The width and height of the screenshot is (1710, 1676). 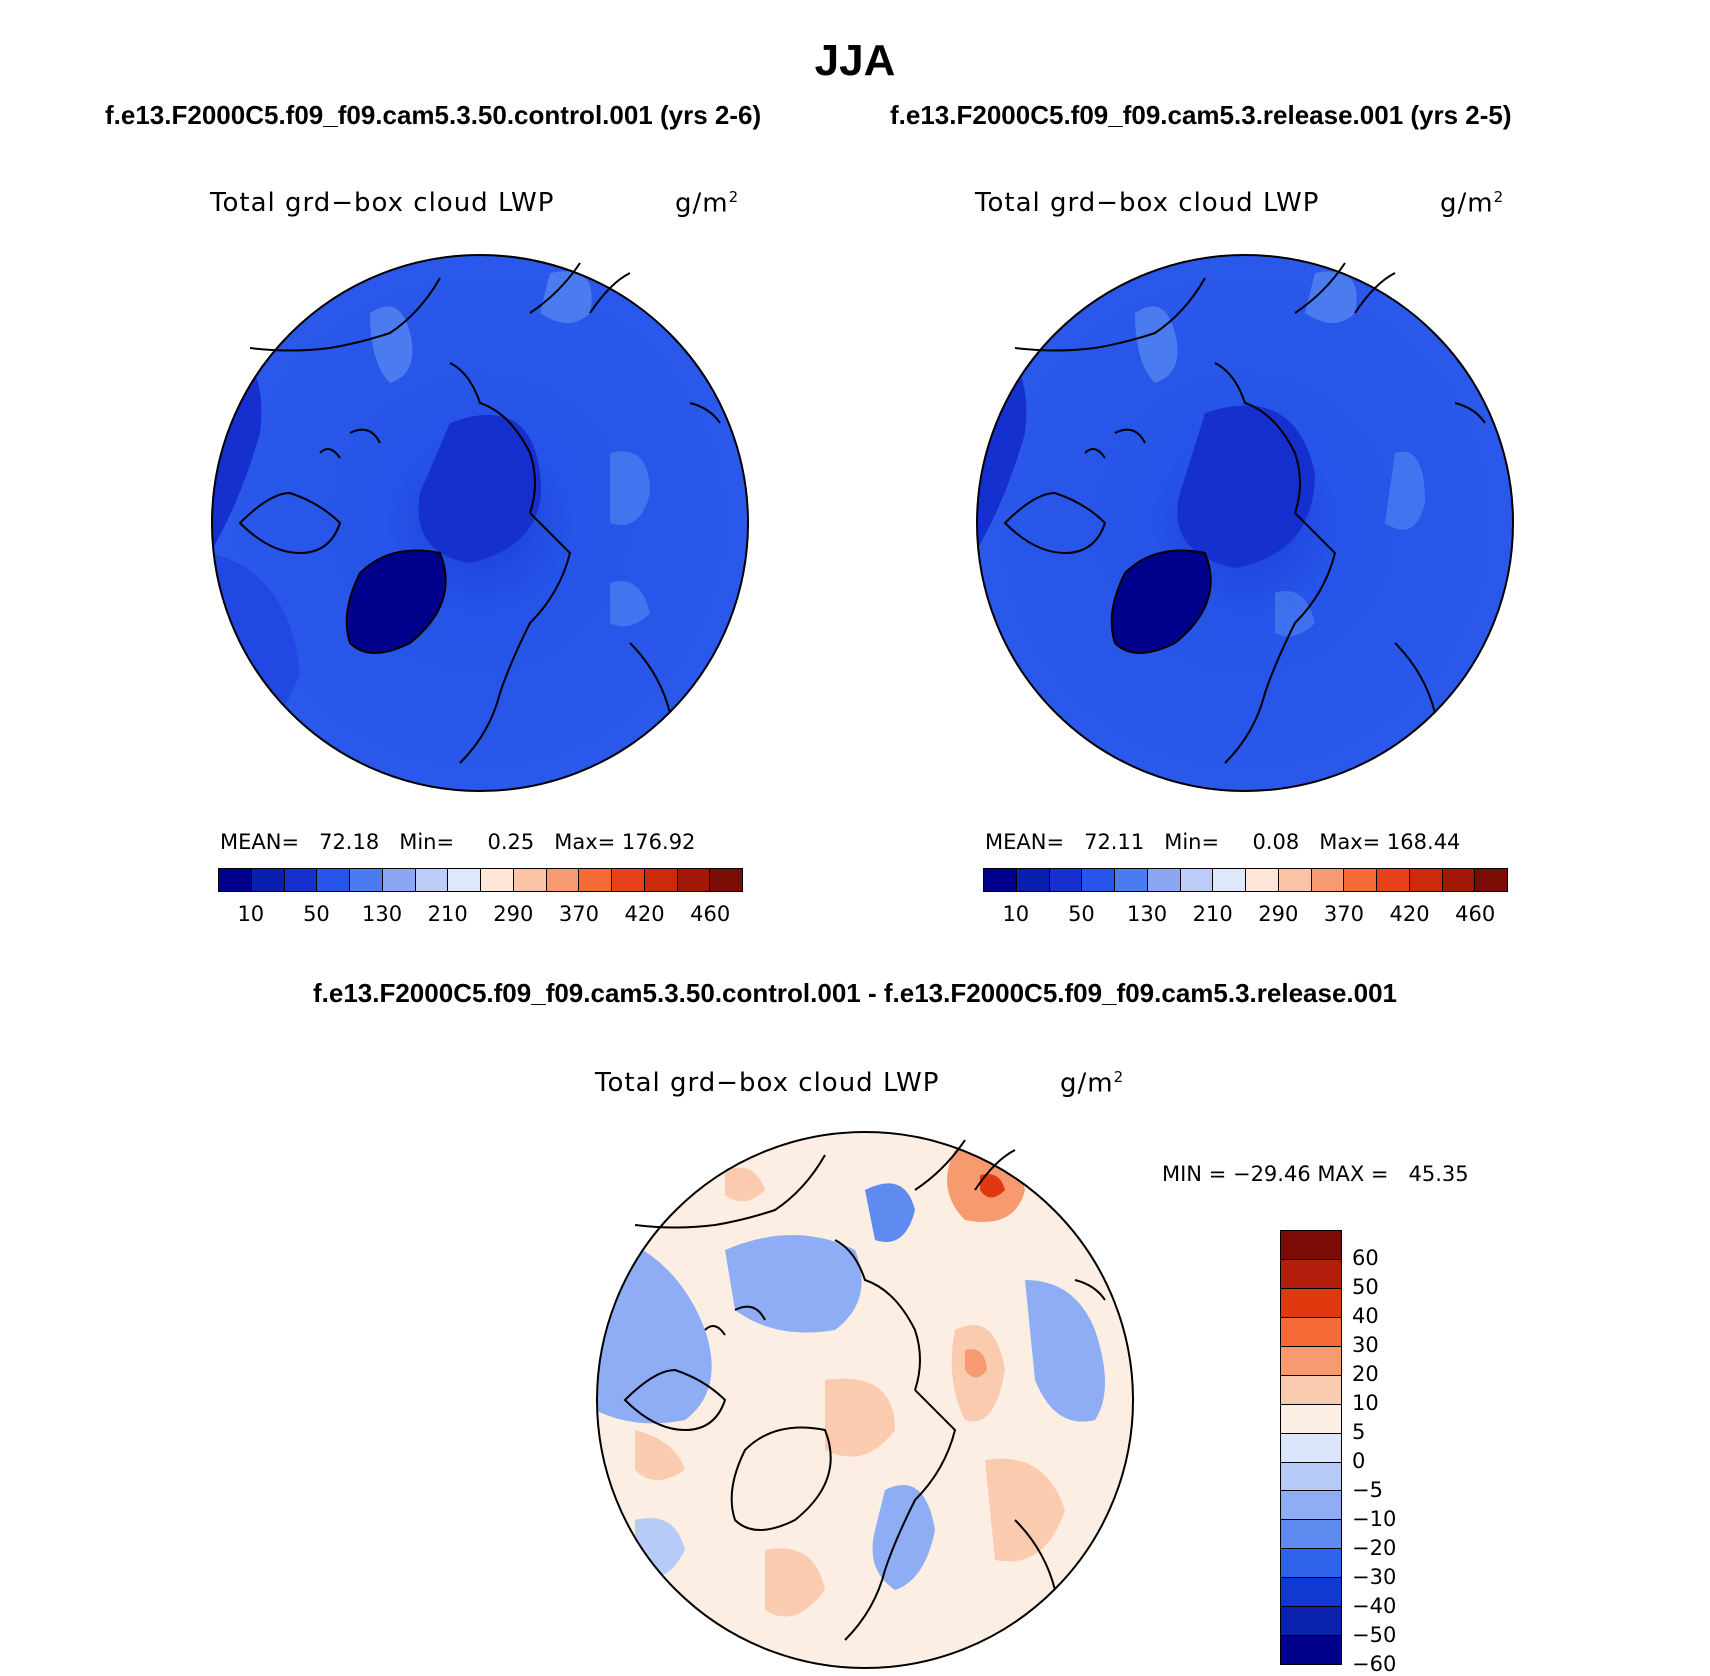 What do you see at coordinates (1374, 1664) in the screenshot?
I see `colorbar-tick-label: −60` at bounding box center [1374, 1664].